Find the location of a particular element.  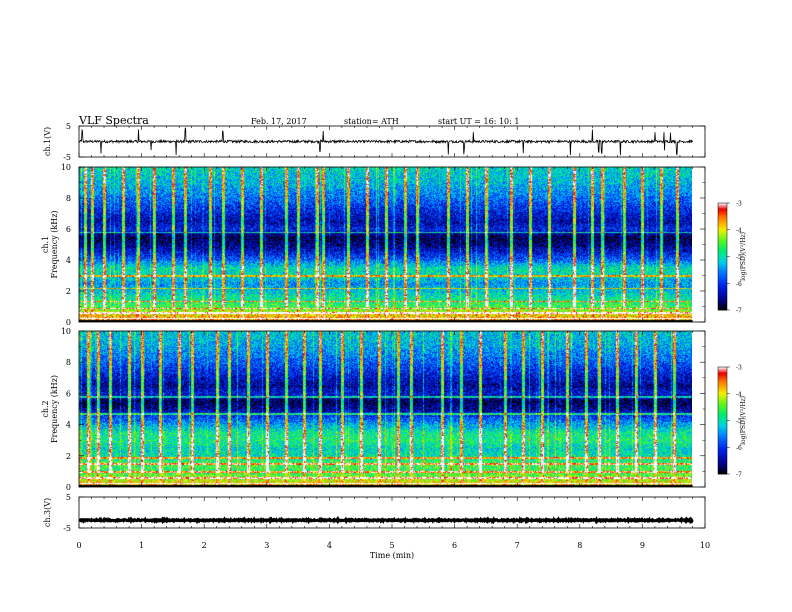

x-tick-label: 5 is located at coordinates (391, 545).